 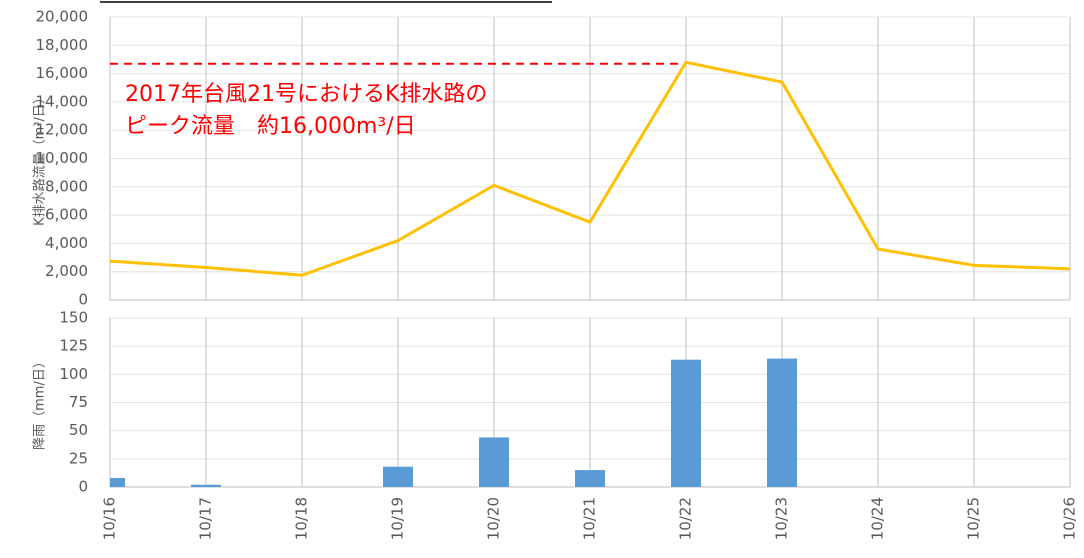 I want to click on x-tick-label: 10/24, so click(x=878, y=518).